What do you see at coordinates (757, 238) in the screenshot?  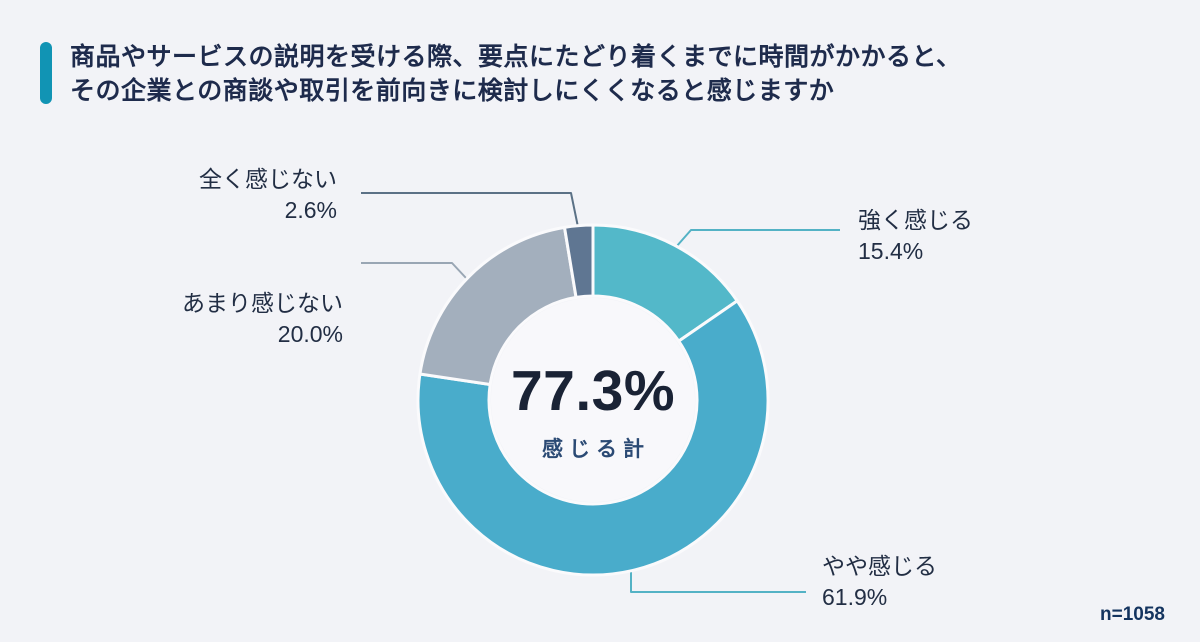 I see `leader-line-strongly-feel` at bounding box center [757, 238].